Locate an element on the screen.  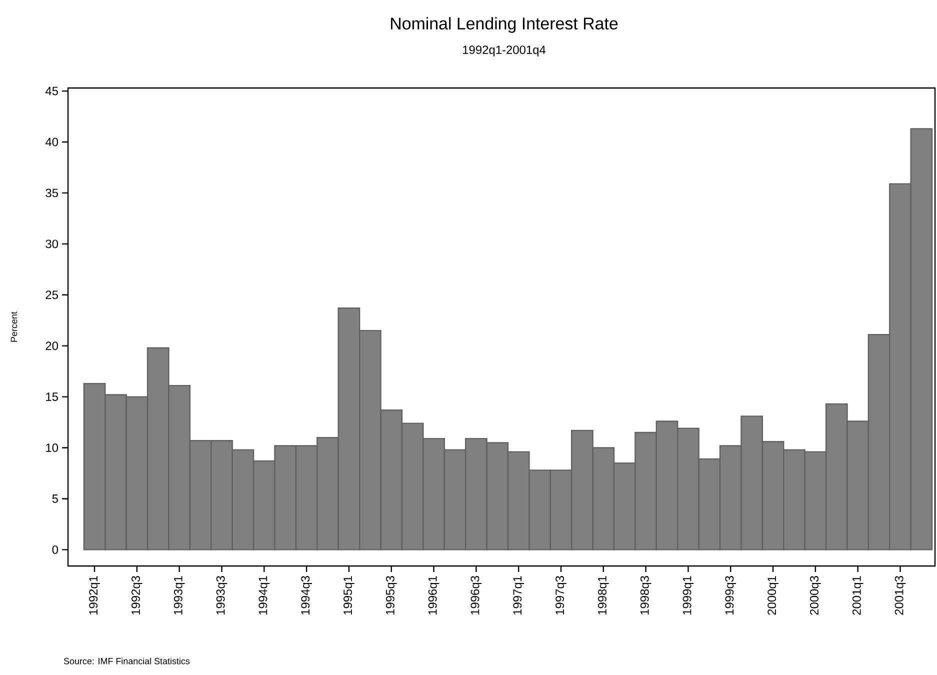
x-tick-label: 1999q3 is located at coordinates (730, 595).